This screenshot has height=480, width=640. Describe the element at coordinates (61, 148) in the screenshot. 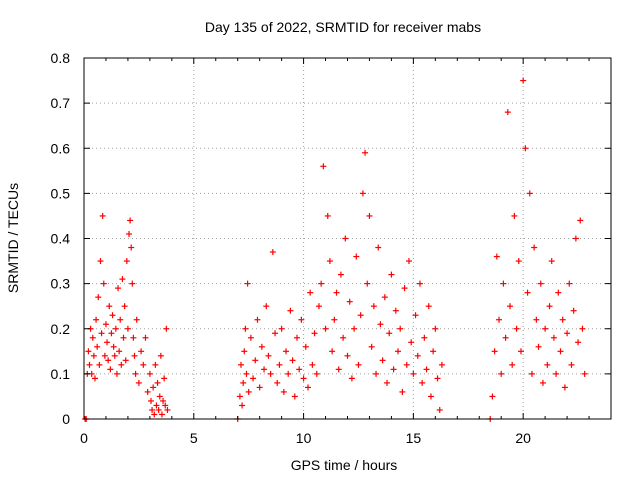

I see `y-tick-label: 0.6` at that location.